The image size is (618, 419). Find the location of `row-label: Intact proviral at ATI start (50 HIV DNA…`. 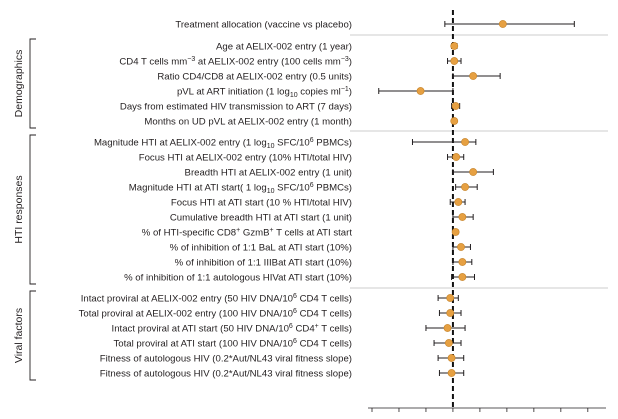

row-label: Intact proviral at ATI start (50 HIV DNA… is located at coordinates (232, 329).